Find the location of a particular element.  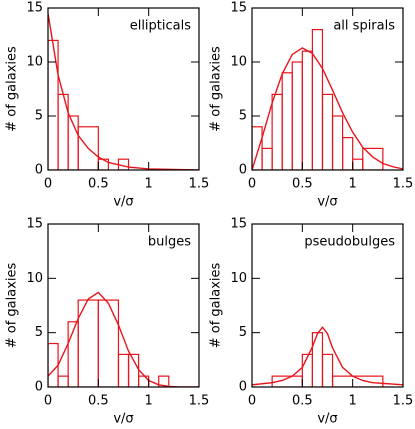

annotation: bulges is located at coordinates (169, 242).